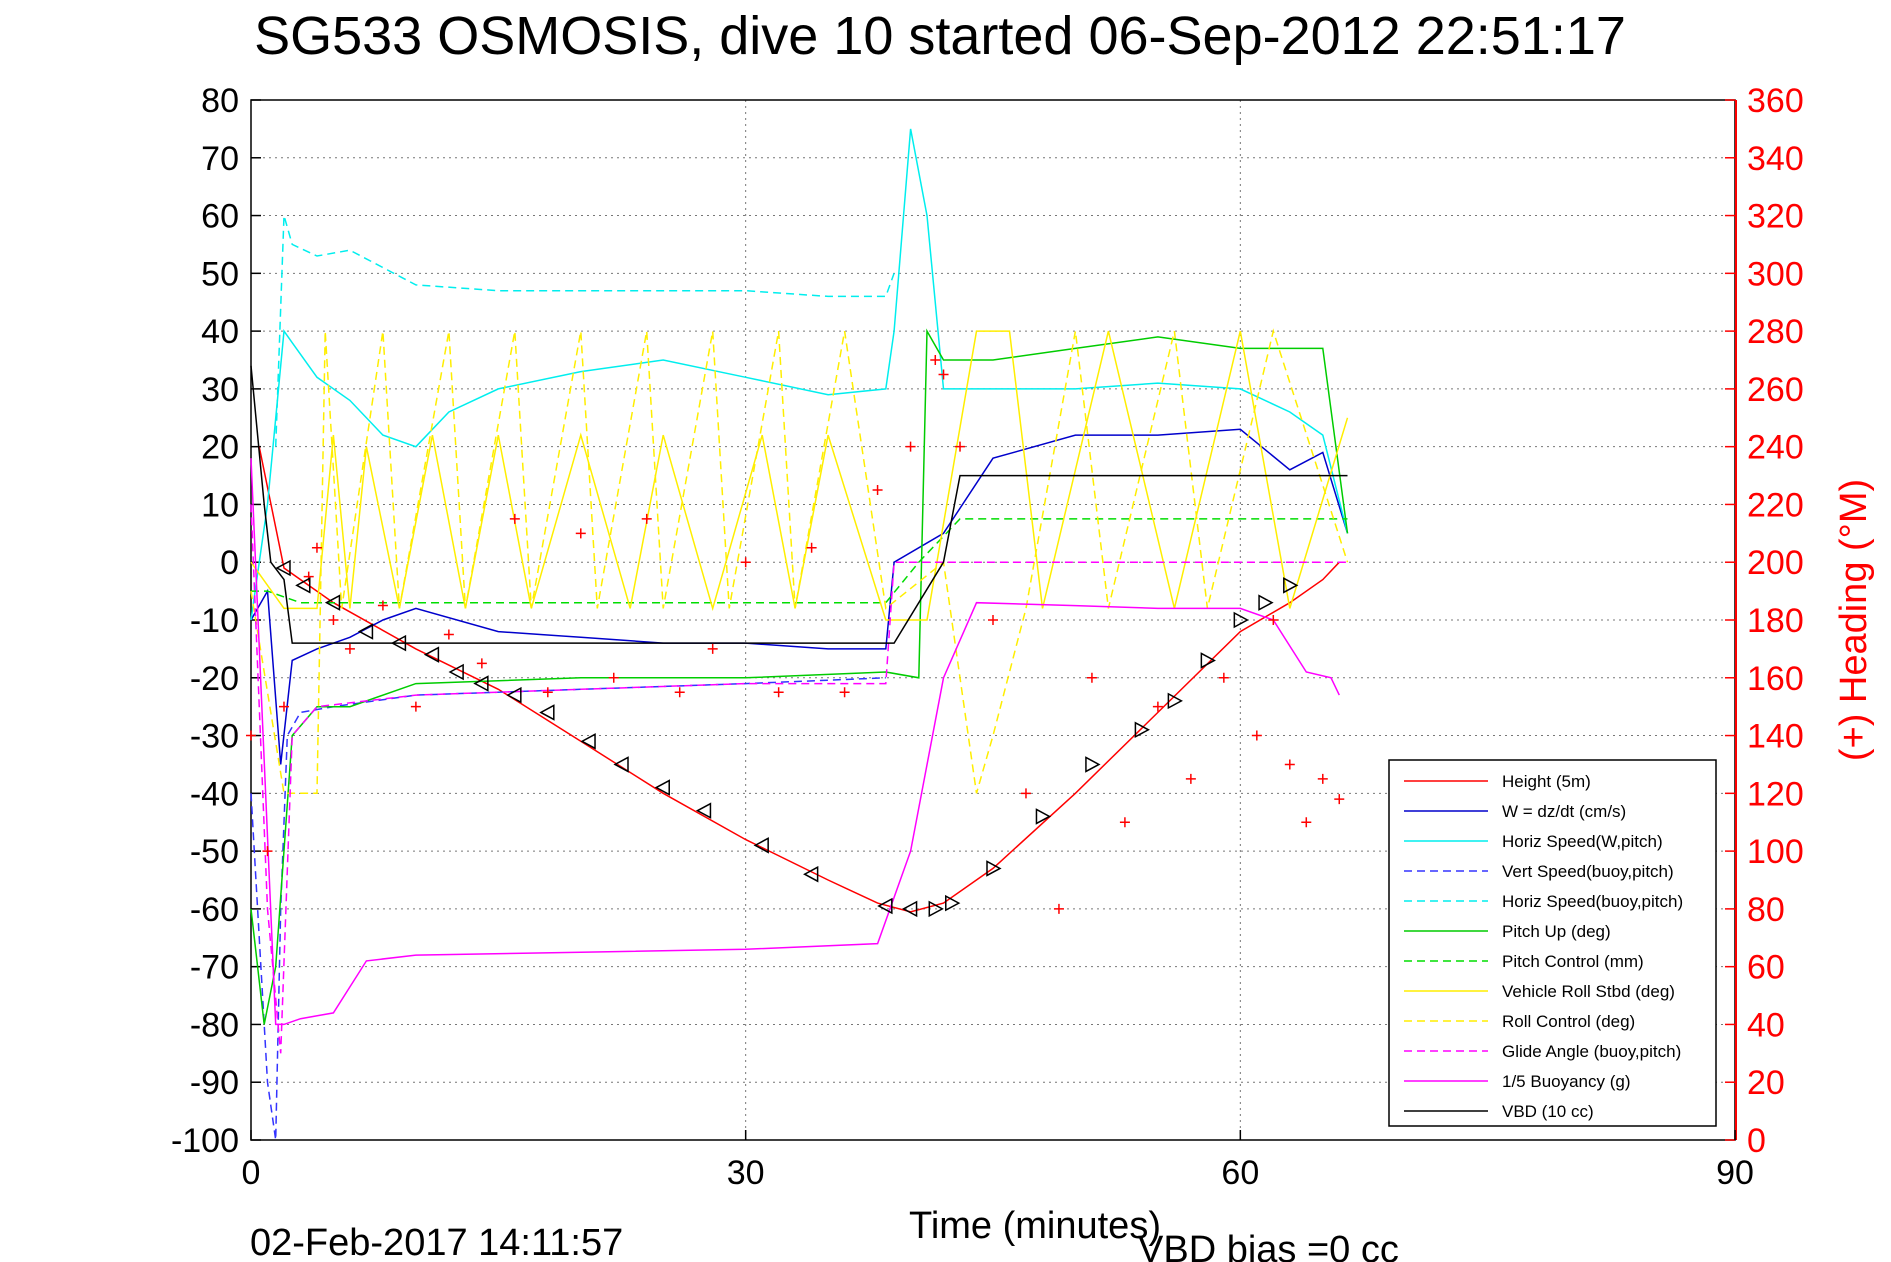 The width and height of the screenshot is (1891, 1262). Describe the element at coordinates (214, 1083) in the screenshot. I see `y-tick-label: -90` at that location.